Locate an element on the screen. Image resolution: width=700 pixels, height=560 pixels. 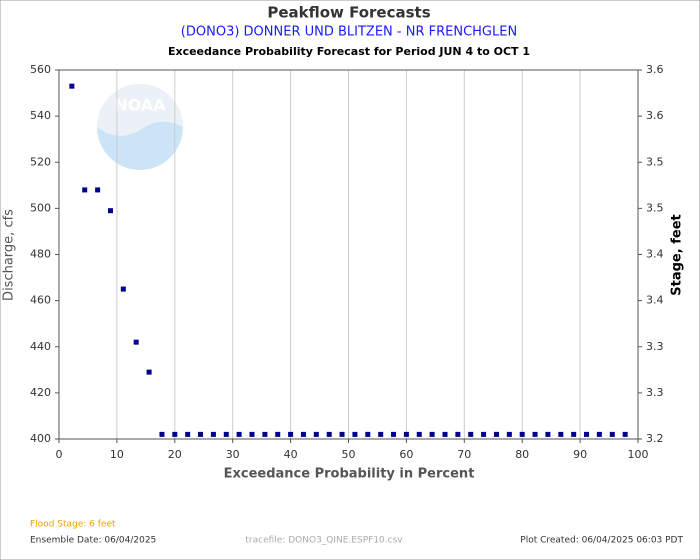
y-tick-label: 500 is located at coordinates (40, 207).